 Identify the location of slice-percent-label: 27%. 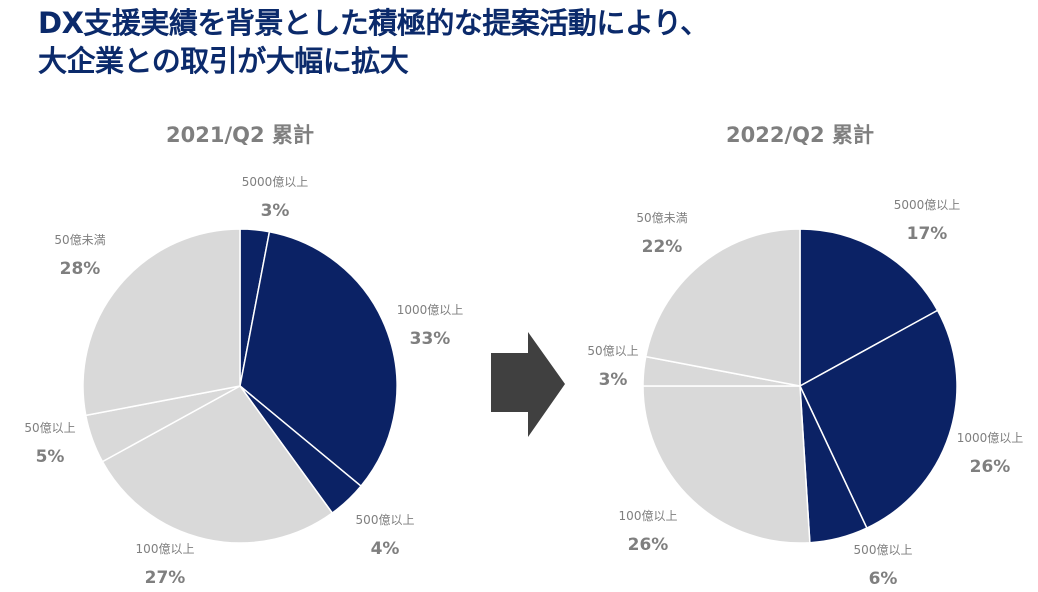
(165, 578).